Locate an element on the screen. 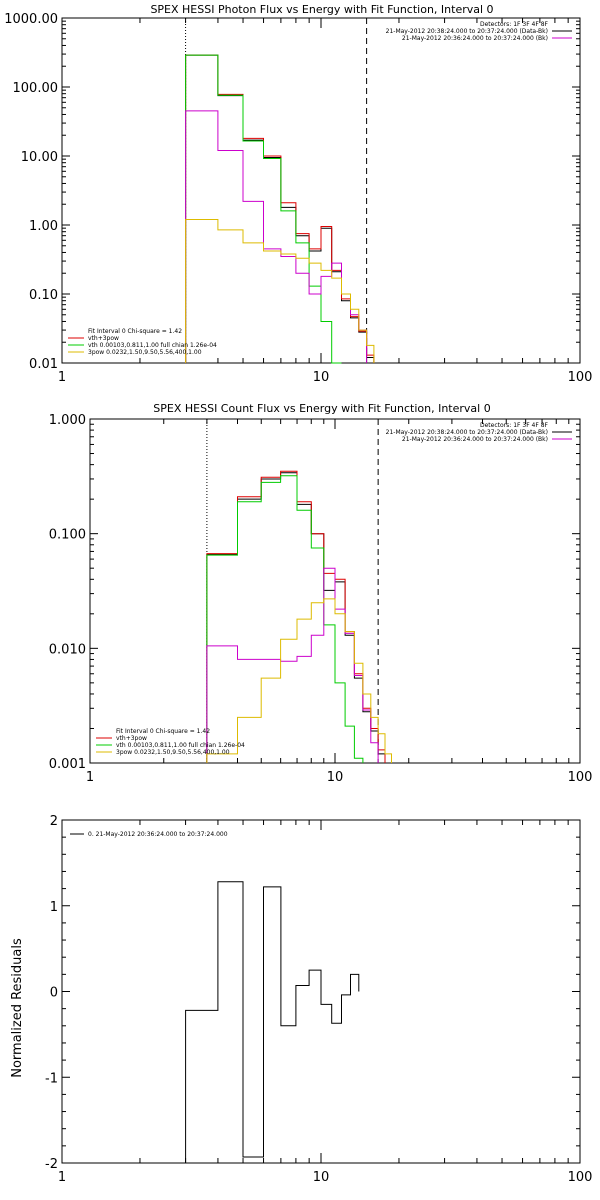 The image size is (600, 1200). y-tick-label: 0.010 is located at coordinates (67, 649).